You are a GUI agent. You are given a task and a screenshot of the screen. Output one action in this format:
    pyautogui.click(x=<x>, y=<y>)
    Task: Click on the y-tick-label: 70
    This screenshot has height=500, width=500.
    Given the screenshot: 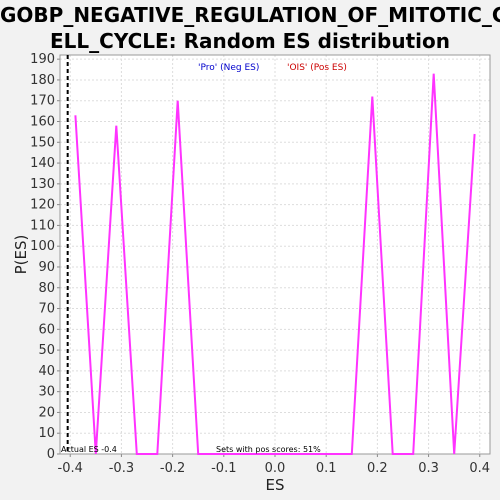 What is the action you would take?
    pyautogui.click(x=46, y=309)
    